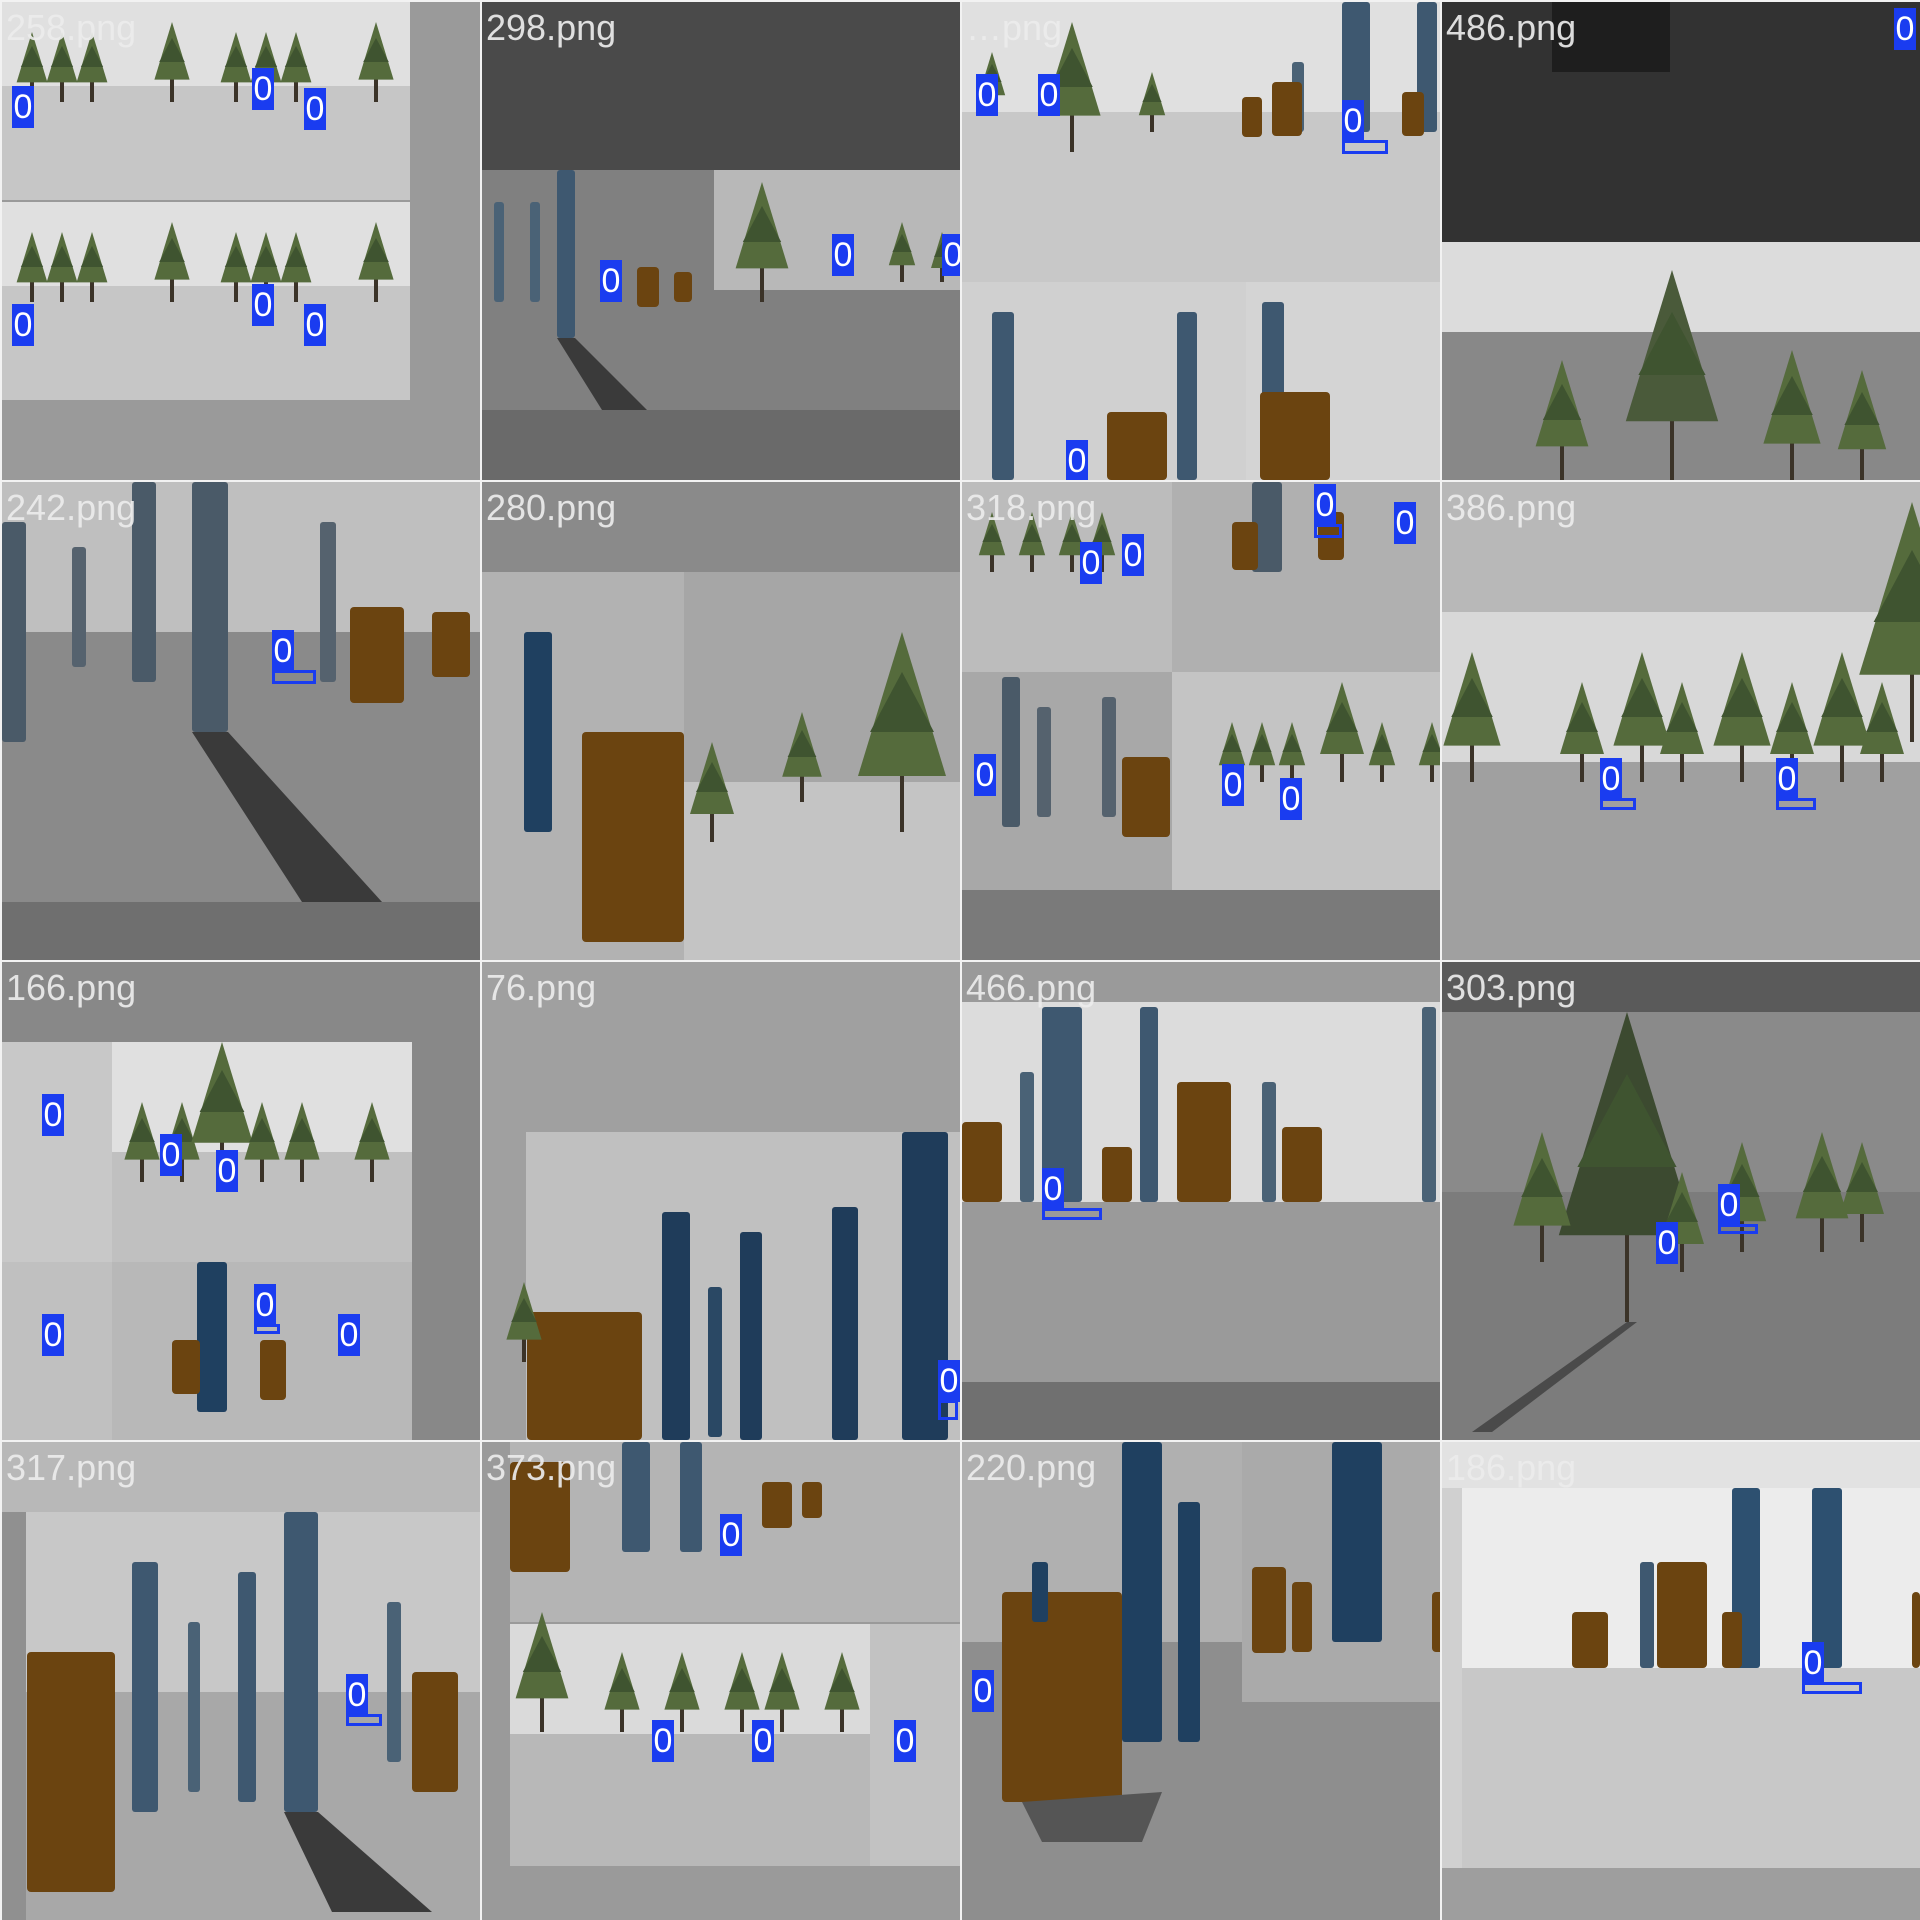 This screenshot has width=1920, height=1920. What do you see at coordinates (1201, 721) in the screenshot?
I see `mosaic-tile: 0 0 0 0 0 0 0 318.png` at bounding box center [1201, 721].